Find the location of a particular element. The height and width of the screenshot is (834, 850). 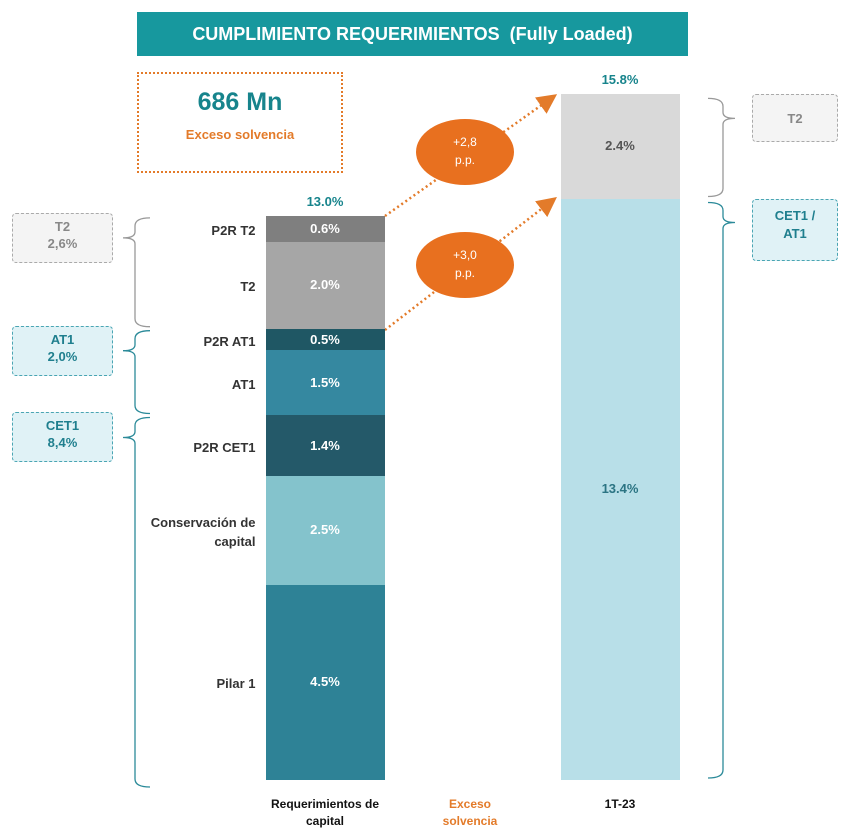

x-tick-label: 1T-23 is located at coordinates (620, 804).